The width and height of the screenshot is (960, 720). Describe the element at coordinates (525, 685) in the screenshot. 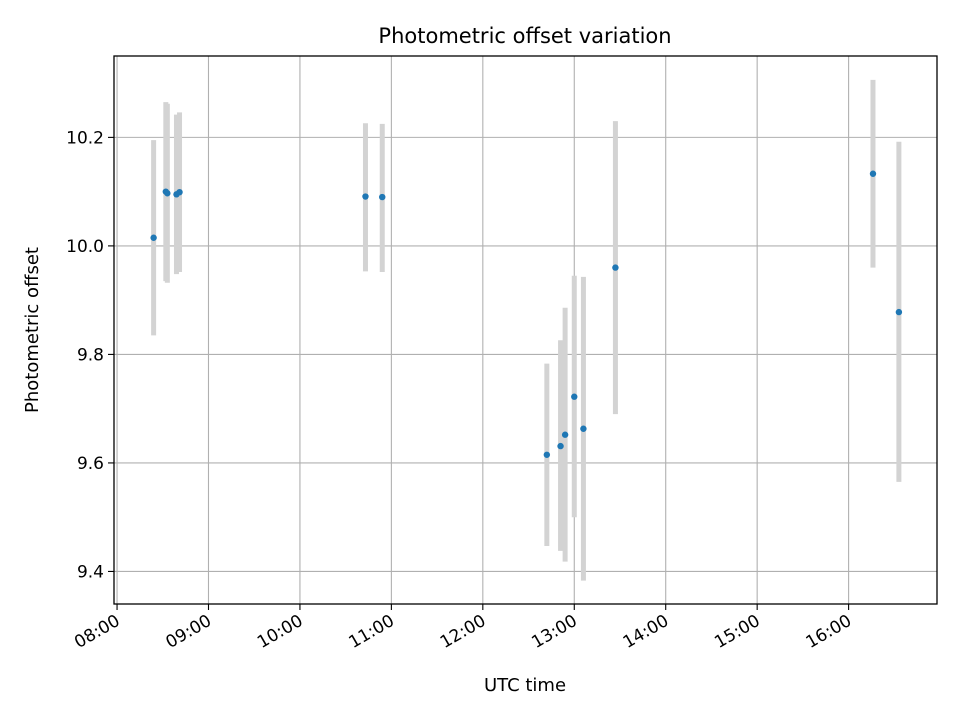

I see `x-axis-label: UTC time` at that location.